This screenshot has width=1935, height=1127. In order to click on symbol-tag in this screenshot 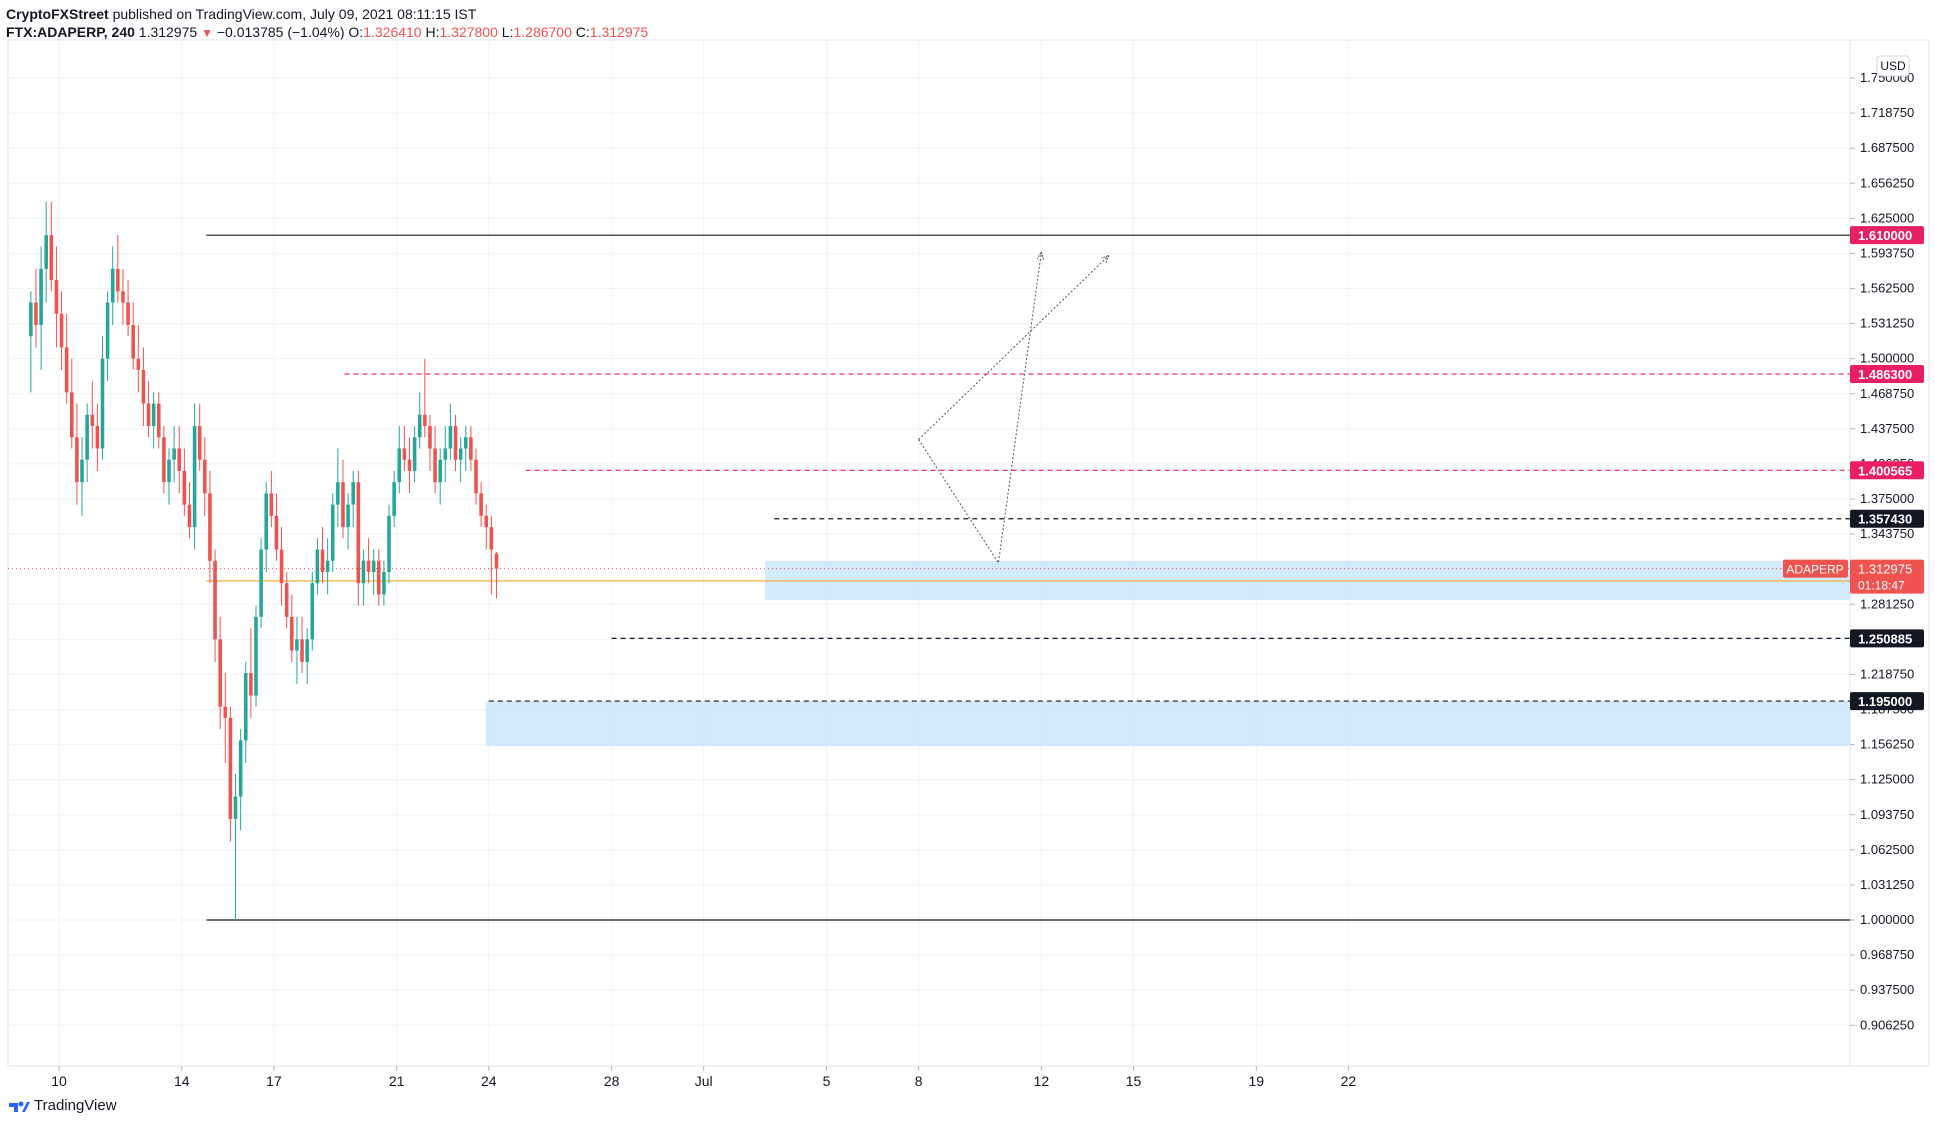, I will do `click(1815, 568)`.